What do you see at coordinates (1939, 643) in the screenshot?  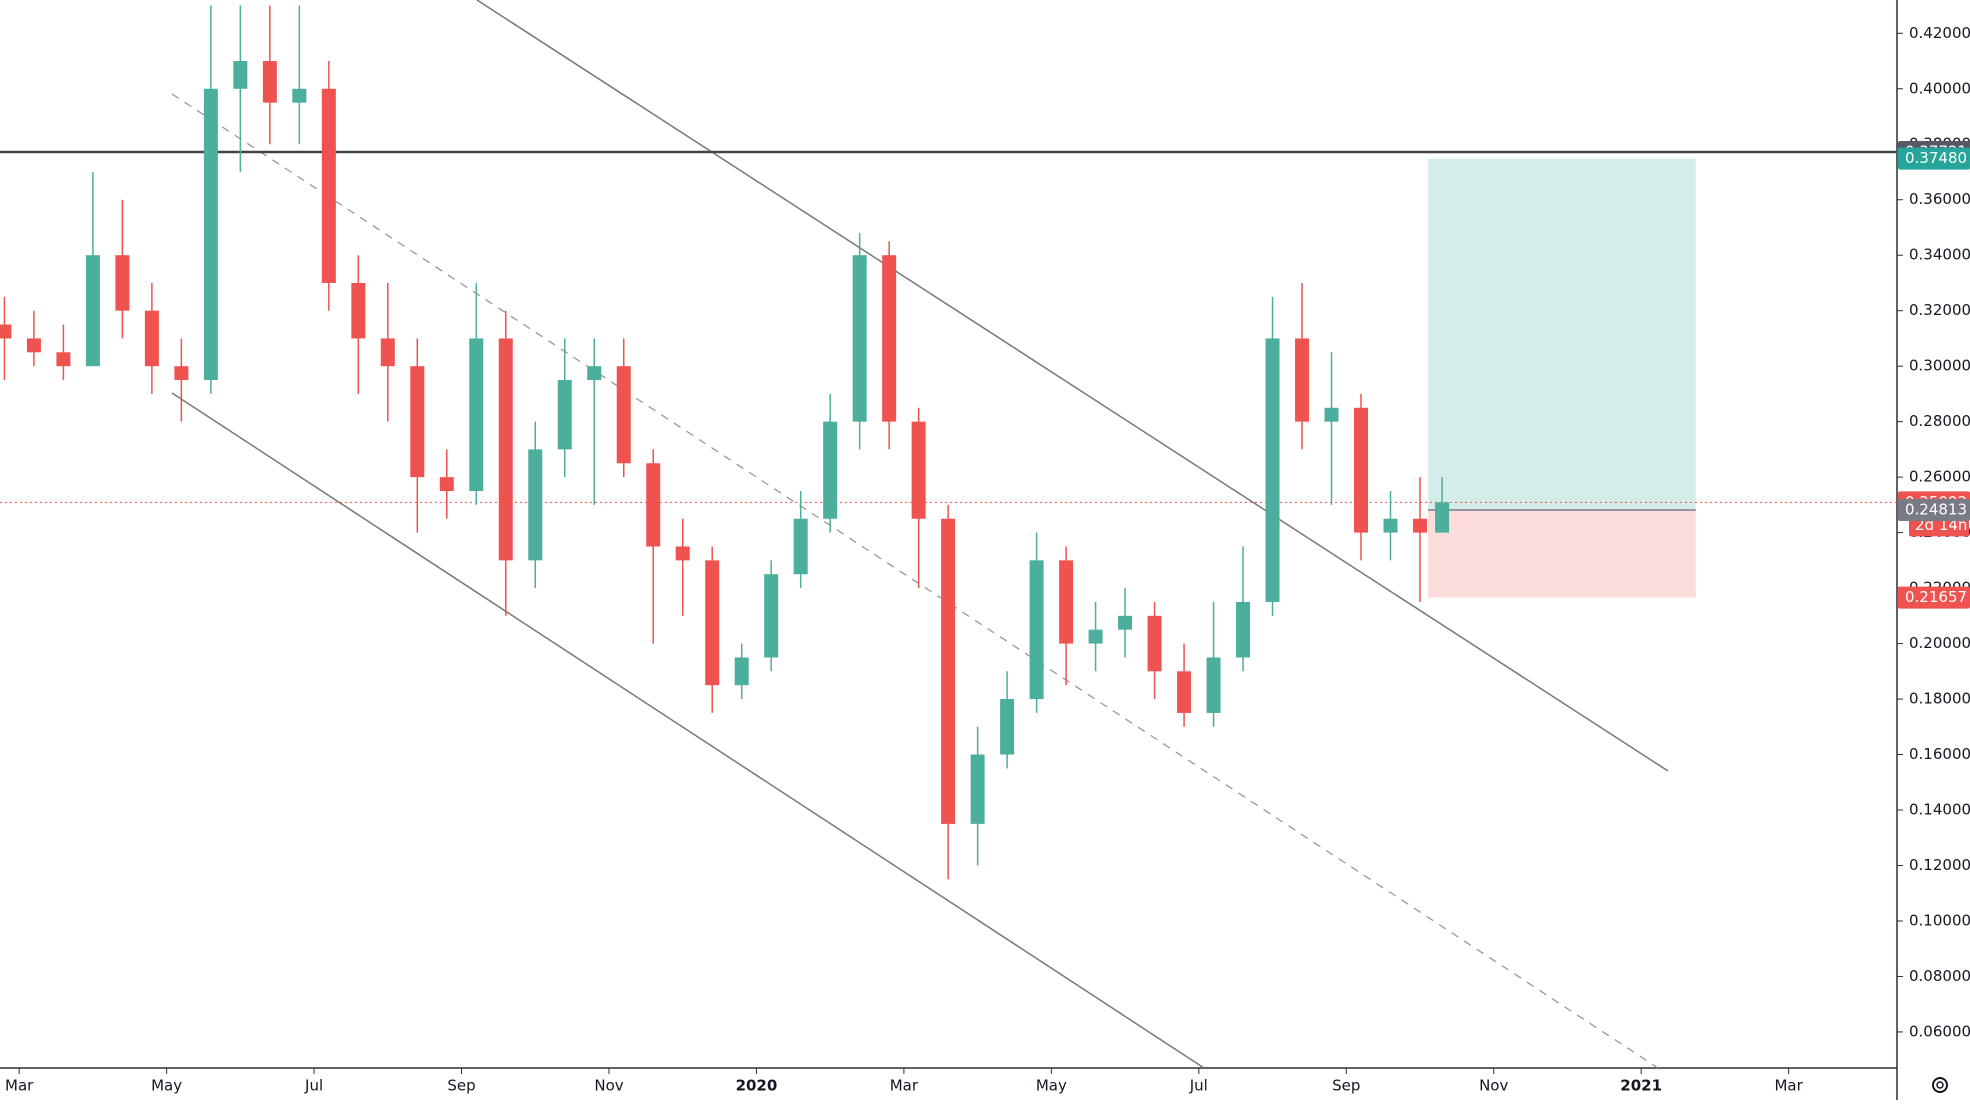 I see `y-tick-label: 0.20000` at bounding box center [1939, 643].